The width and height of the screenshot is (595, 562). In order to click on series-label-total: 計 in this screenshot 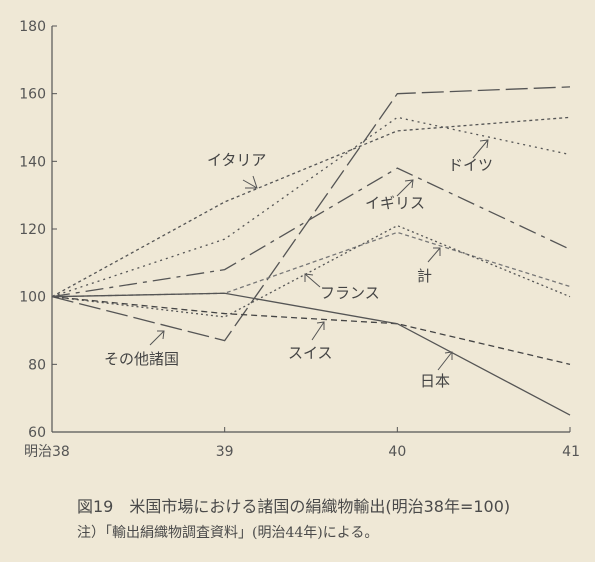, I will do `click(424, 276)`.